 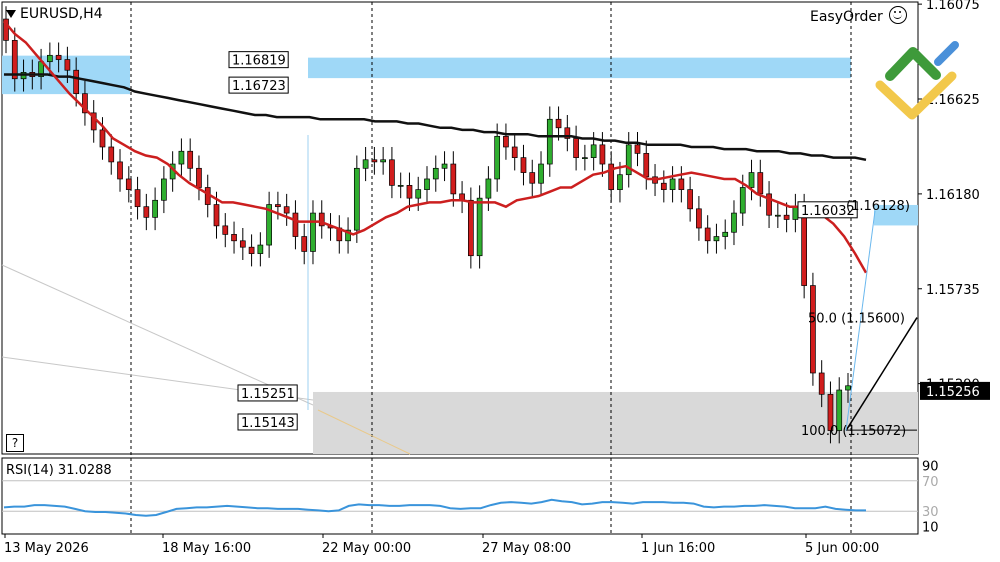 I want to click on current-price-box, so click(x=955, y=390).